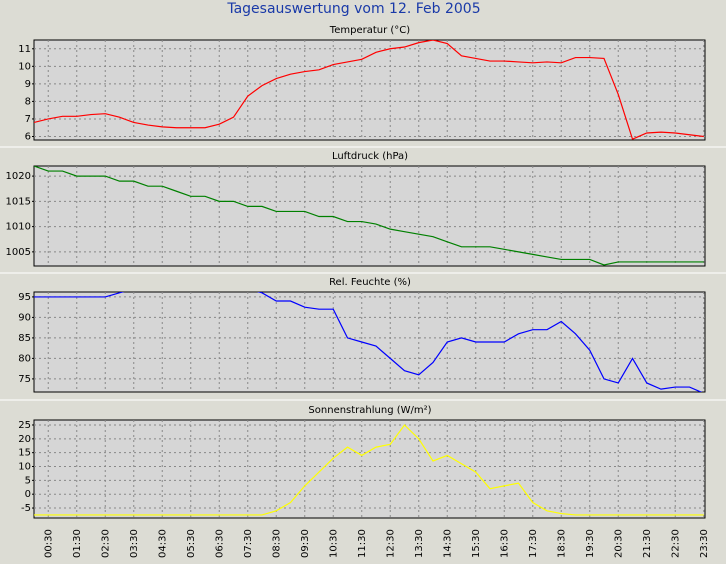  What do you see at coordinates (18, 227) in the screenshot?
I see `y-tick-label: 1010` at bounding box center [18, 227].